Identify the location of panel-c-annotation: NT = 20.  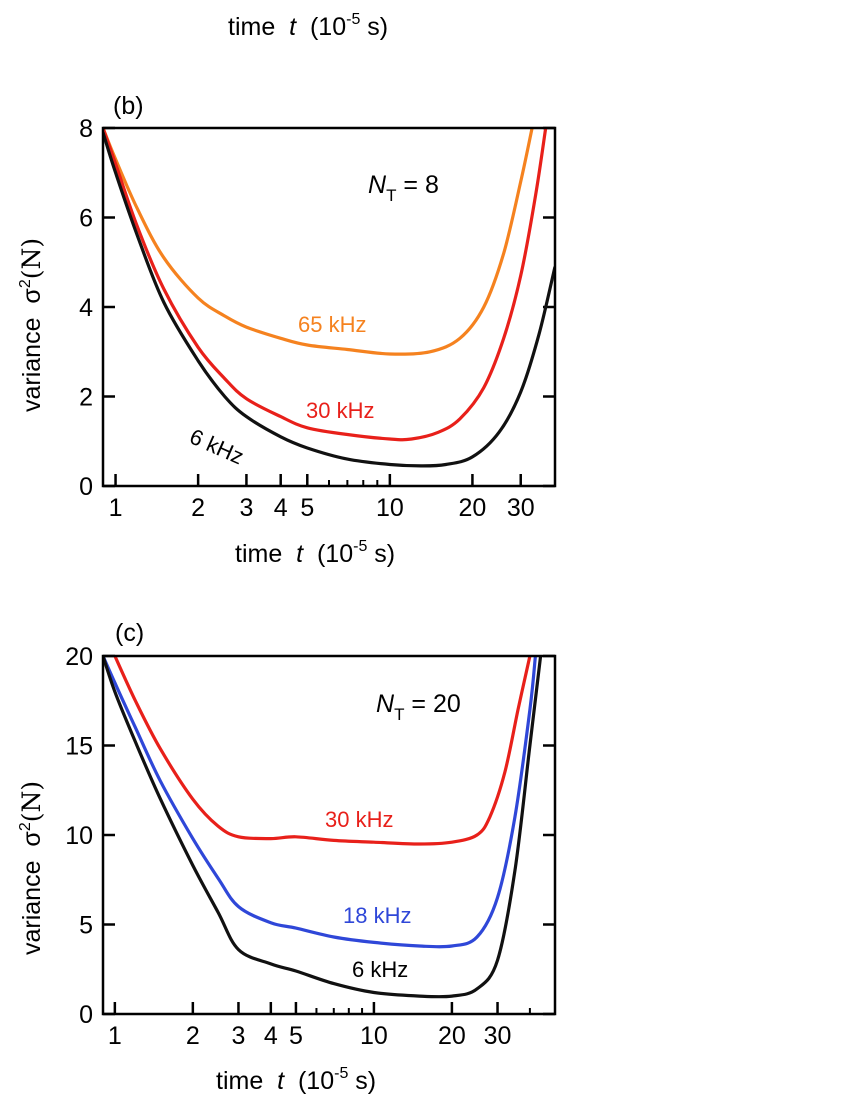
(418, 707).